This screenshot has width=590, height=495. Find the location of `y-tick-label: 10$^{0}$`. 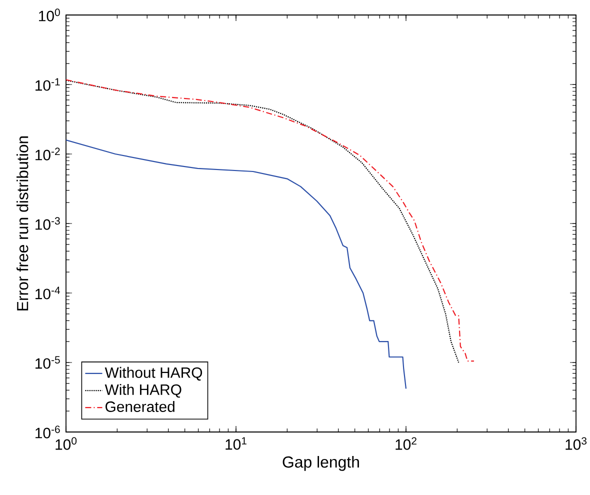

y-tick-label: 10$^{0}$ is located at coordinates (49, 15).